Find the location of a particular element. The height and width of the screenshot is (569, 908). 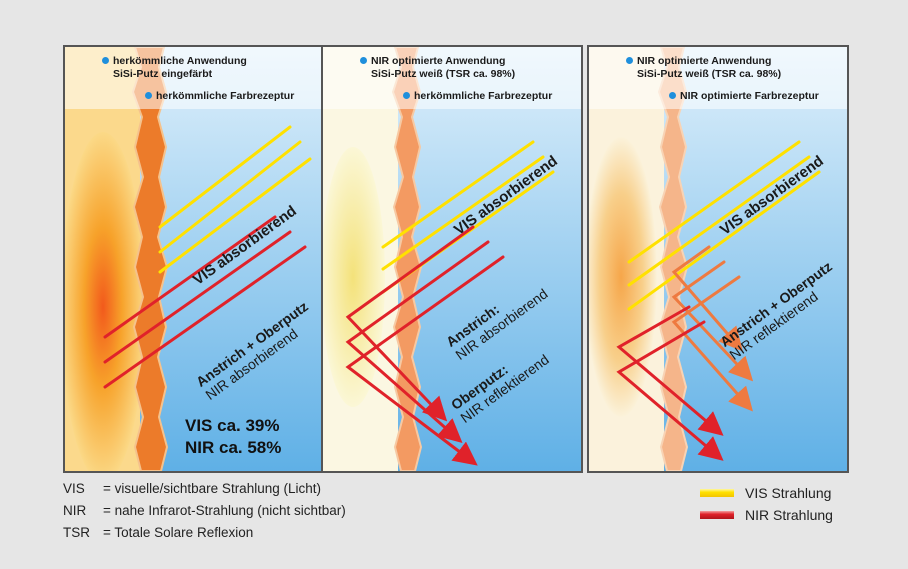

nir-swatch-icon is located at coordinates (717, 515).